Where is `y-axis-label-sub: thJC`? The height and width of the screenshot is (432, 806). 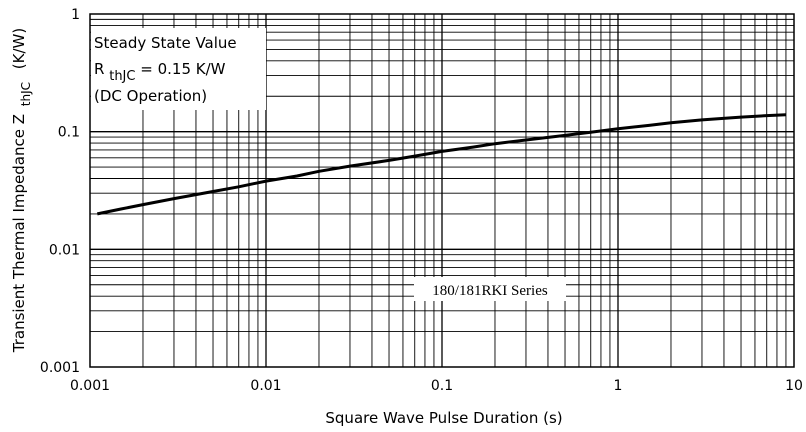 y-axis-label-sub: thJC is located at coordinates (26, 94).